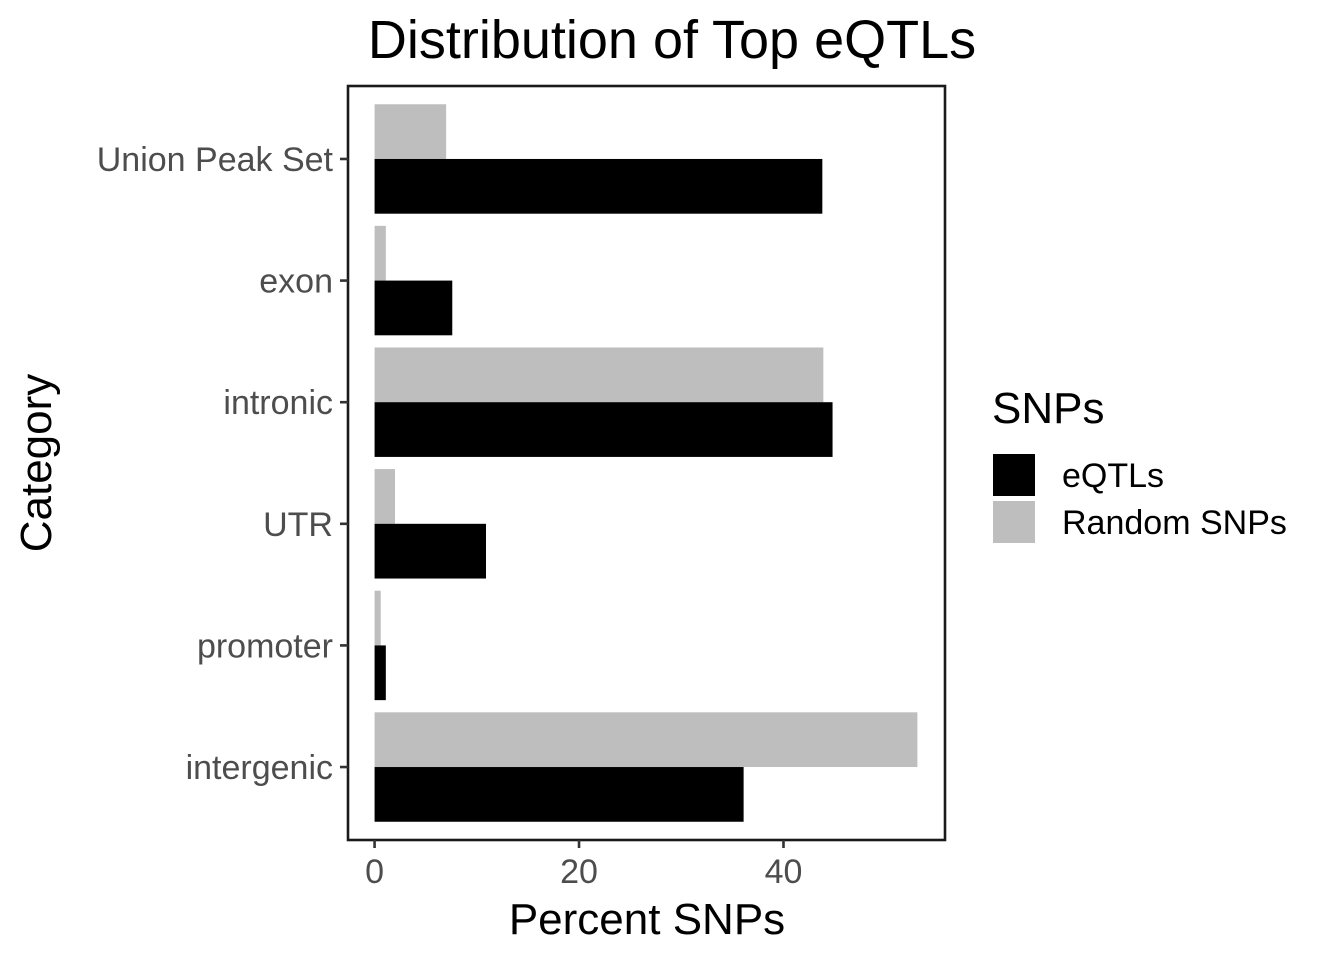 The width and height of the screenshot is (1344, 960). I want to click on bar-eqtls-utr, so click(430, 551).